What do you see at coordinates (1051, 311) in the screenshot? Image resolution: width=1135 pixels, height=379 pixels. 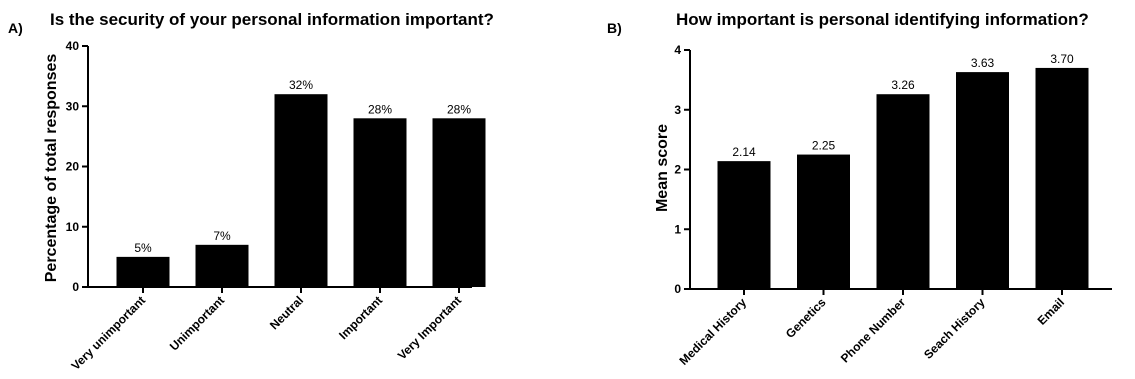 I see `panel-b-category-label: Email` at bounding box center [1051, 311].